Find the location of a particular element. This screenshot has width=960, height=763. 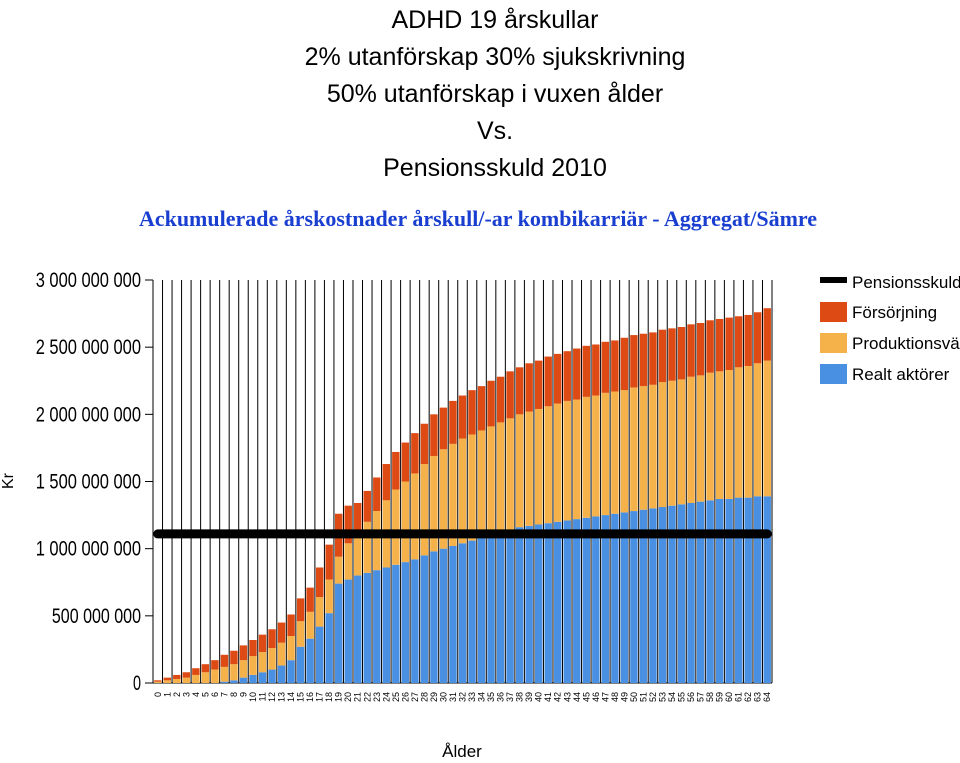

x-tick-label: 14 is located at coordinates (291, 697).